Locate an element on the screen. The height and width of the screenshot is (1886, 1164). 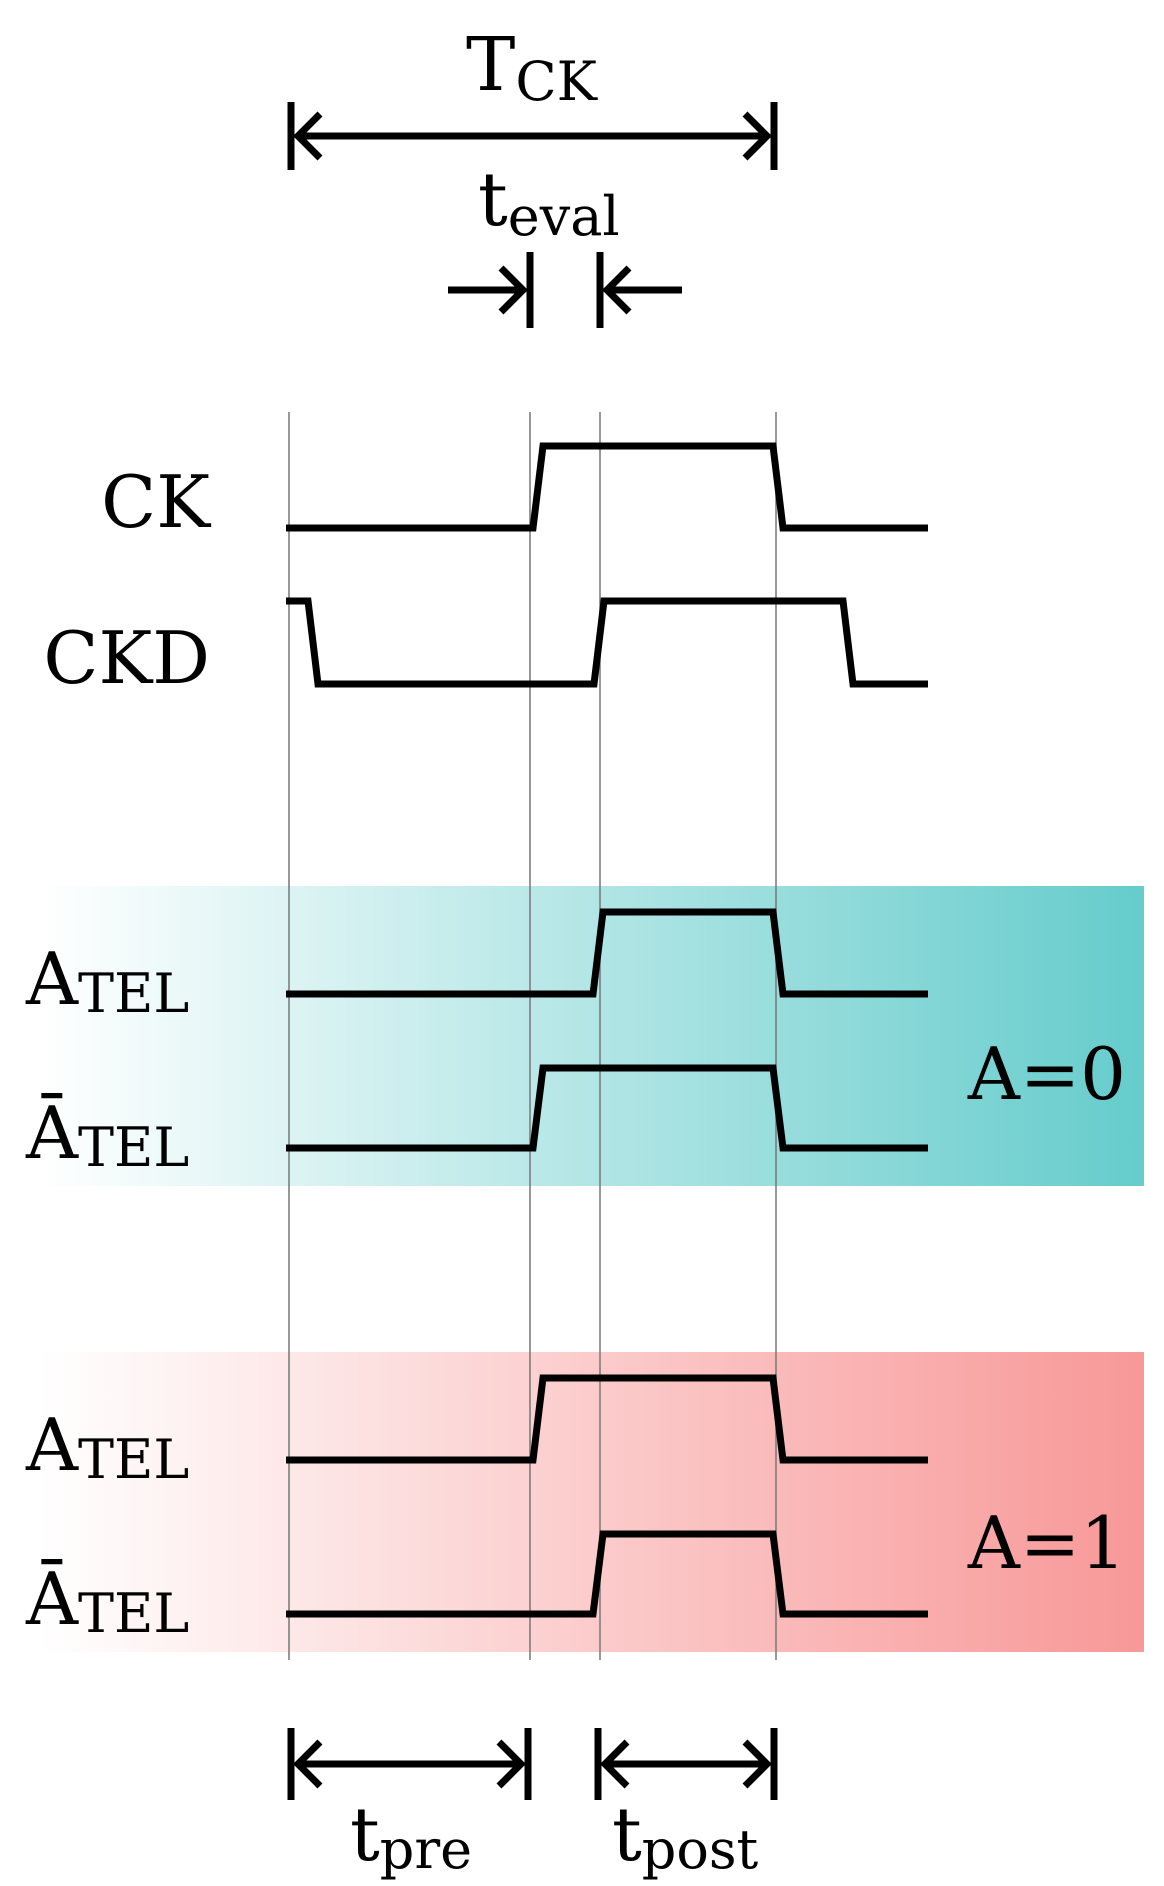
waveform-abar-tel-case1 is located at coordinates (607, 1574).